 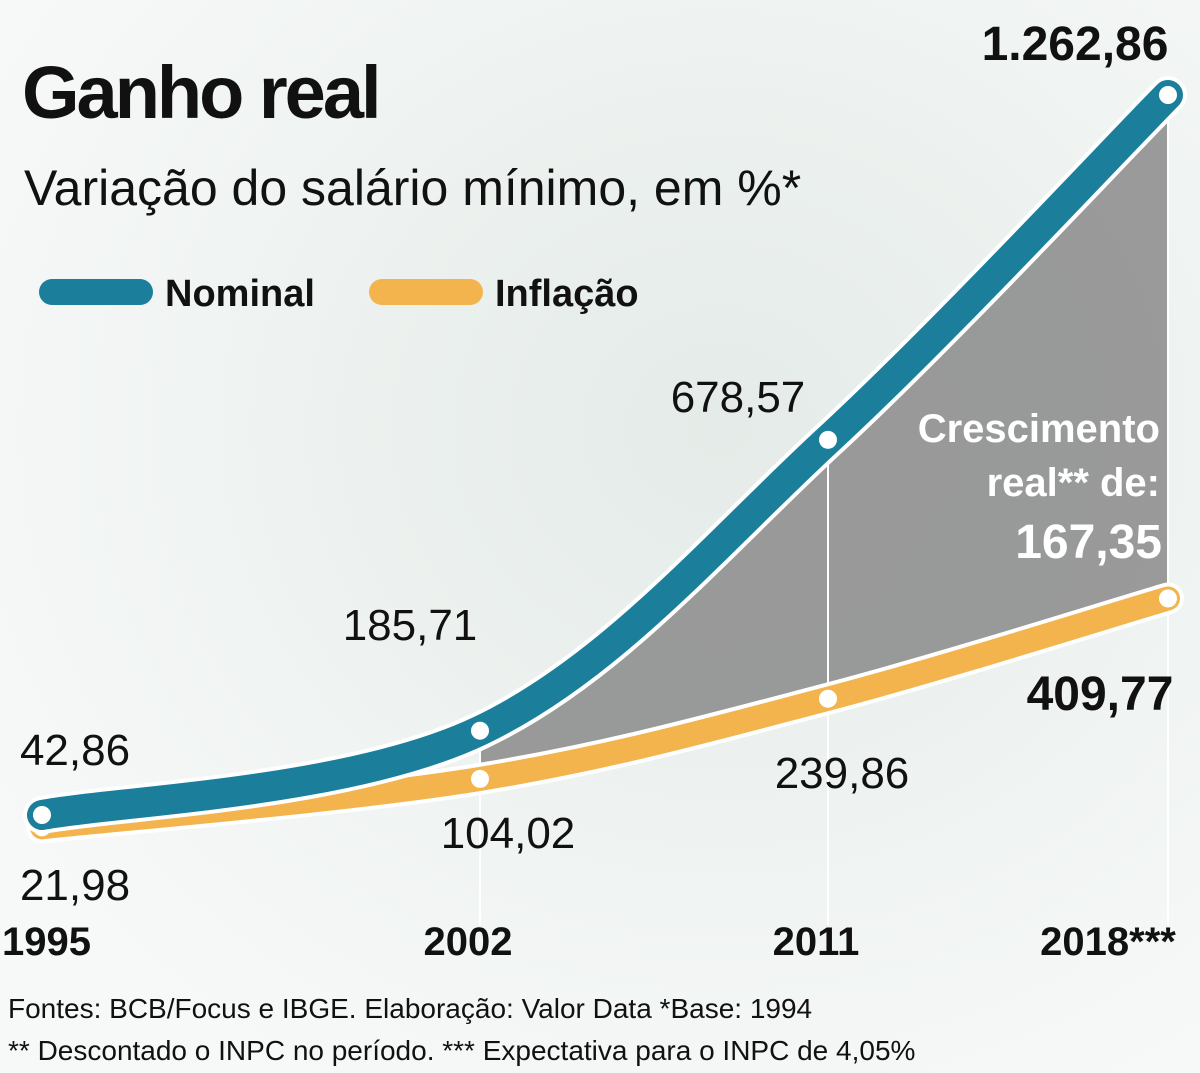 I want to click on annotation-value: 167,35, so click(x=1088, y=542).